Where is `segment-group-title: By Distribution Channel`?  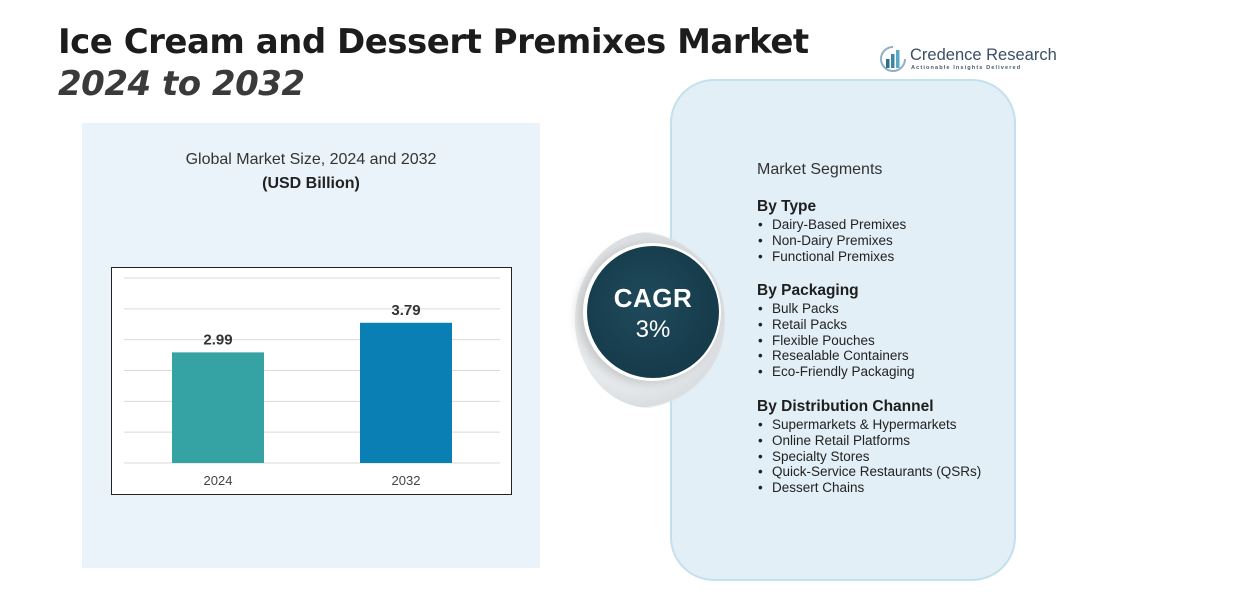 segment-group-title: By Distribution Channel is located at coordinates (845, 406).